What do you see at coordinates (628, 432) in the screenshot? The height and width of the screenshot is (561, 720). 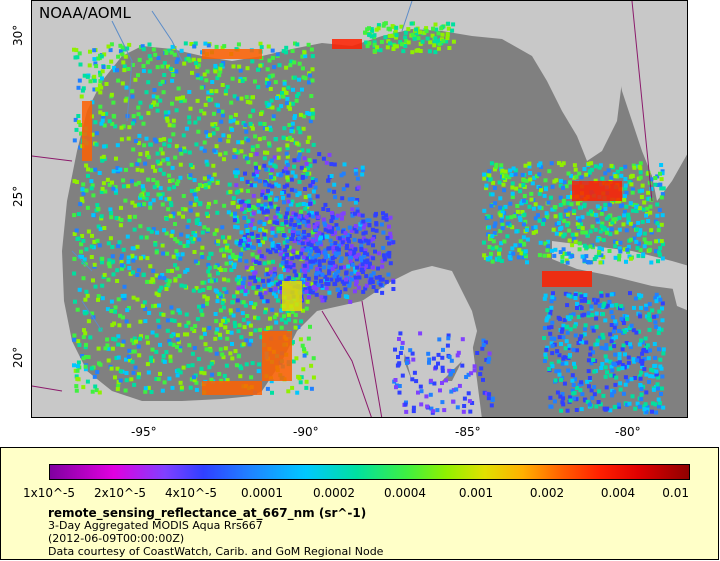 I see `x-tick-label: -80°` at bounding box center [628, 432].